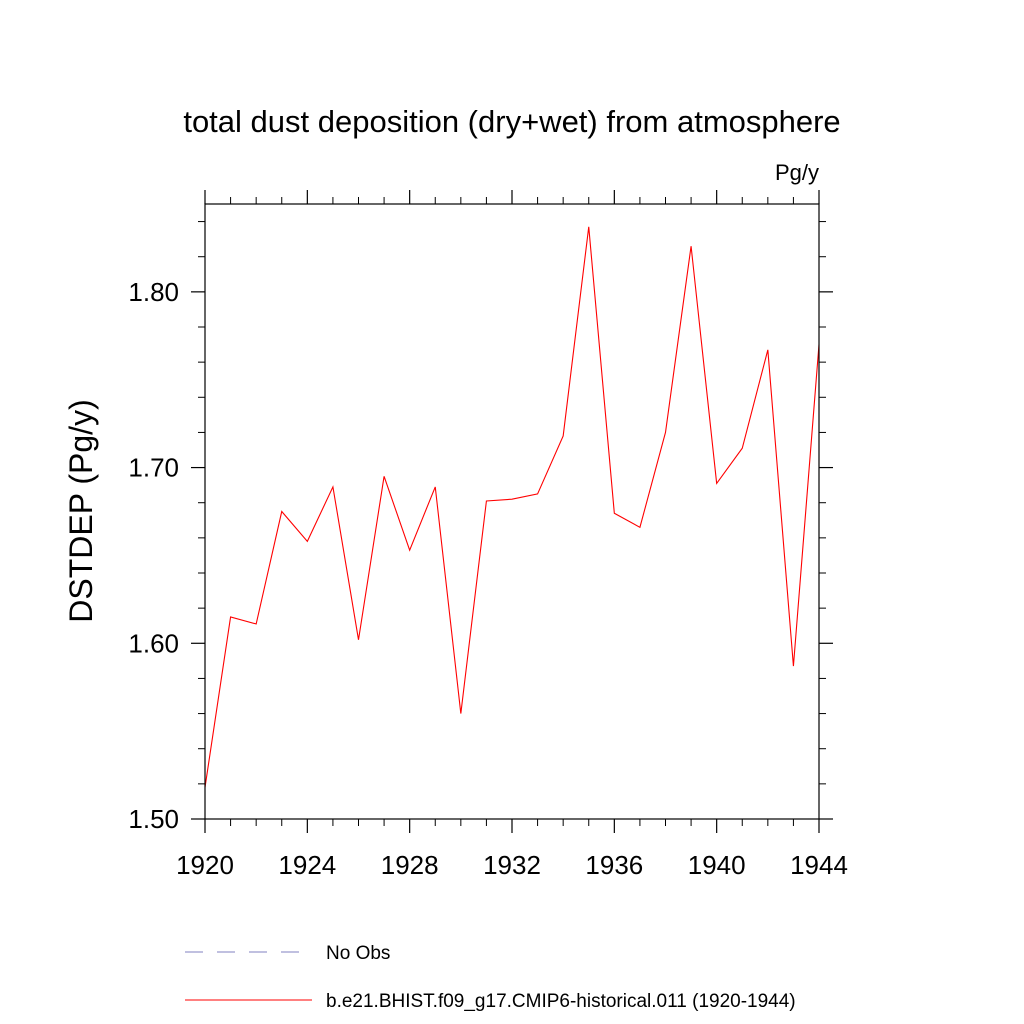 The width and height of the screenshot is (1024, 1024). What do you see at coordinates (205, 865) in the screenshot?
I see `x-tick-label: 1920` at bounding box center [205, 865].